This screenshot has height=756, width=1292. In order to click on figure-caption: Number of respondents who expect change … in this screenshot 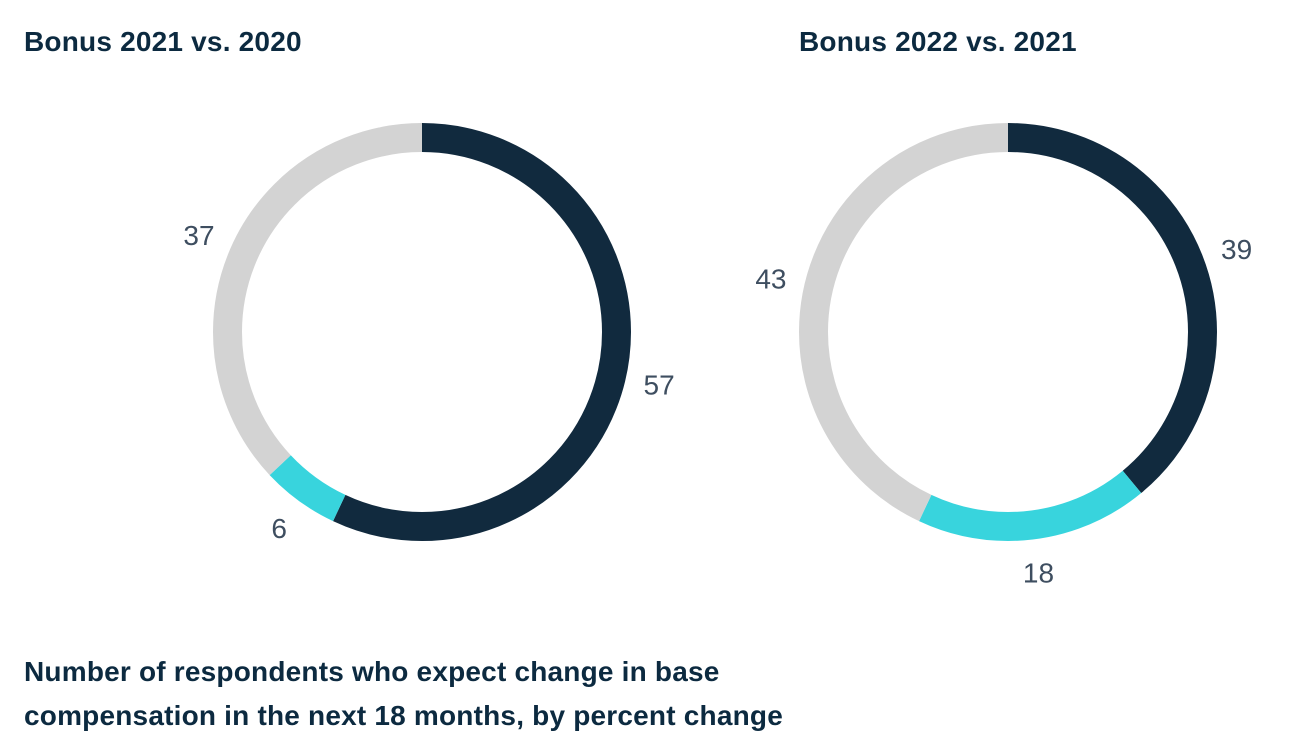, I will do `click(403, 694)`.